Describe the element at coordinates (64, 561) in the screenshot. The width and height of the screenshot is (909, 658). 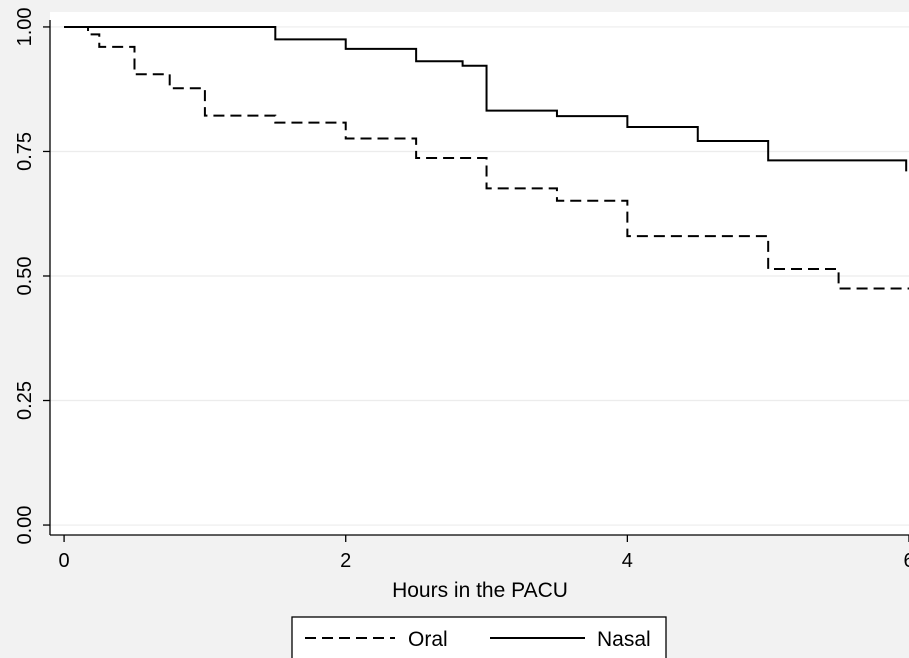
I see `x-tick-label-0: 0` at that location.